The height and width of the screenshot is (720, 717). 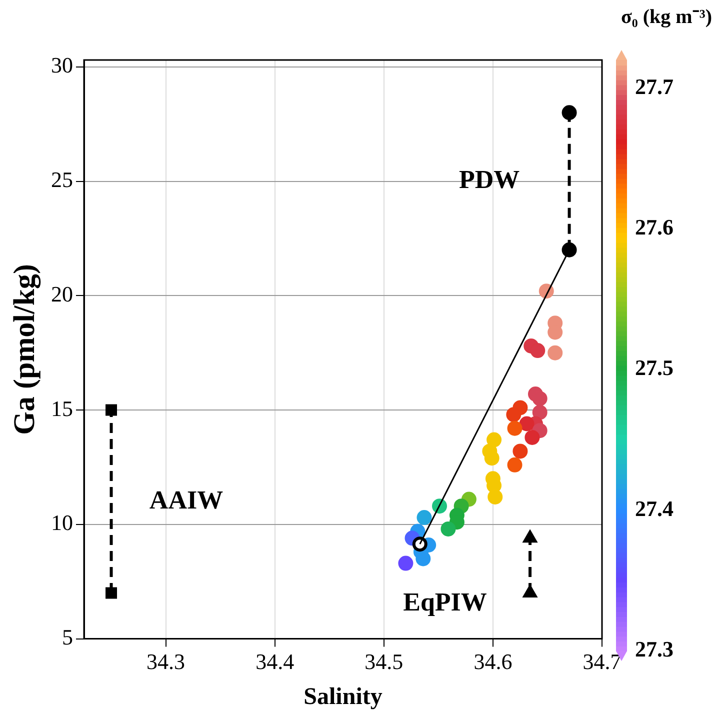 What do you see at coordinates (62, 408) in the screenshot?
I see `y-tick-label: 15` at bounding box center [62, 408].